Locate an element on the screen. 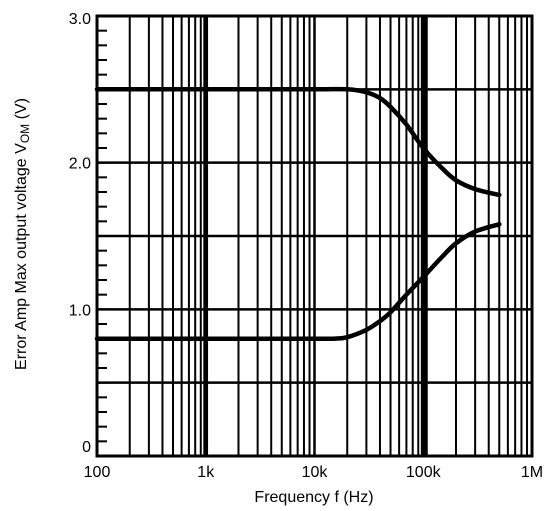 The image size is (550, 511). y-axis-title-subscript: OM is located at coordinates (25, 133).